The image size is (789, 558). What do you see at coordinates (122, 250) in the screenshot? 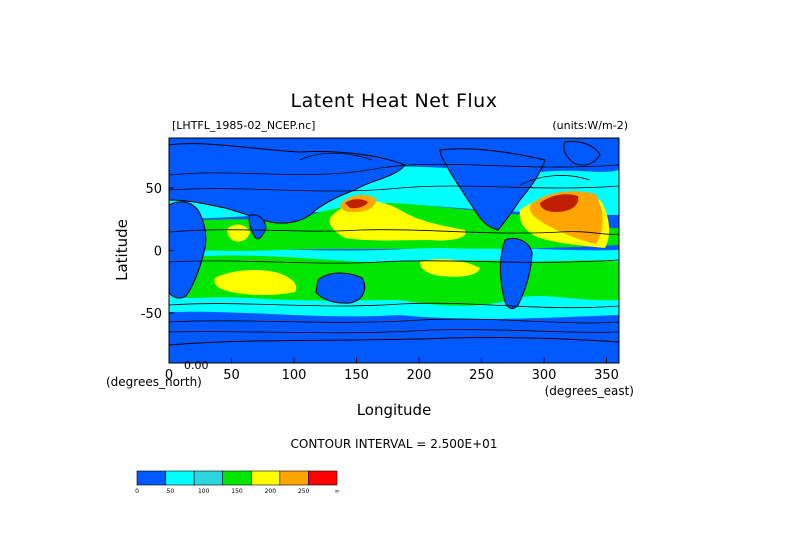
I see `y-axis-label: Latitude` at bounding box center [122, 250].